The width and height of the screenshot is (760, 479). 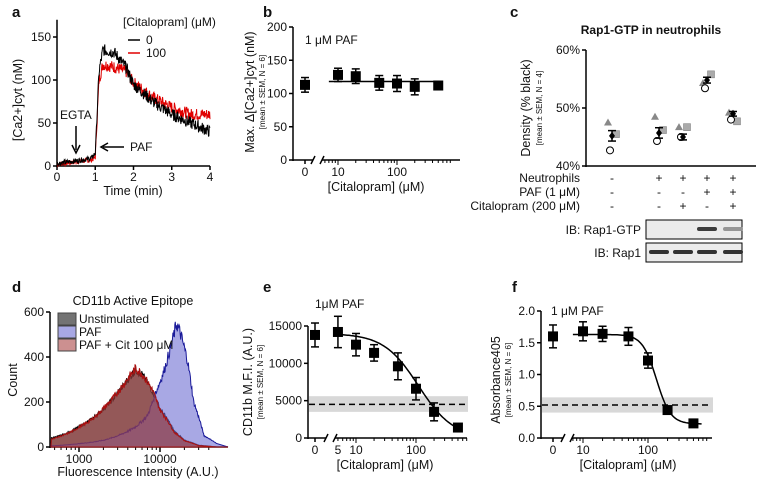 What do you see at coordinates (286, 363) in the screenshot?
I see `e-y-tick-label: 10000` at bounding box center [286, 363].